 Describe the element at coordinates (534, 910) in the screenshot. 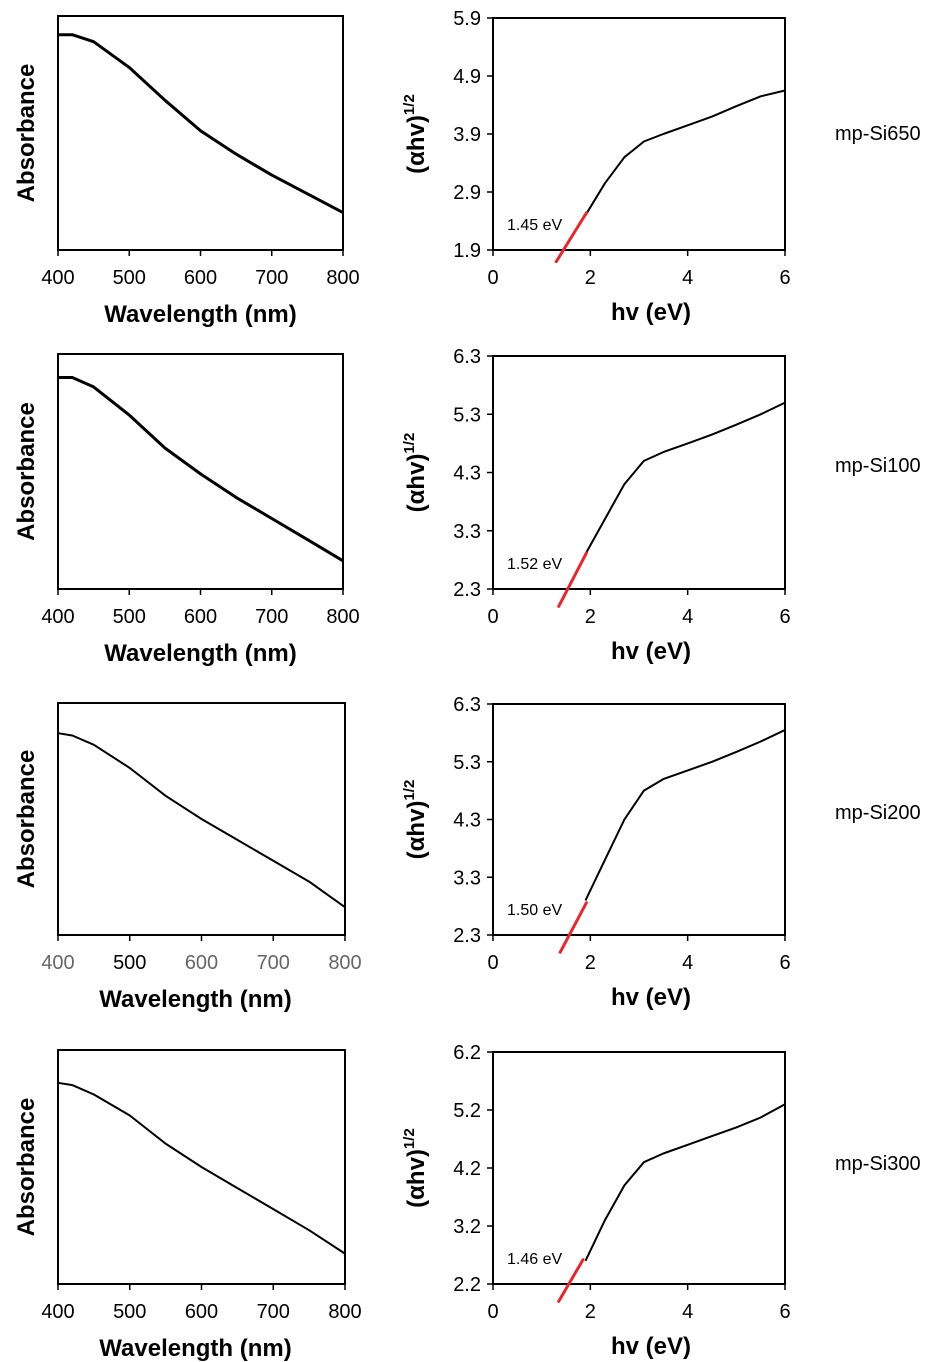

I see `band-gap-label: 1.50 eV` at that location.